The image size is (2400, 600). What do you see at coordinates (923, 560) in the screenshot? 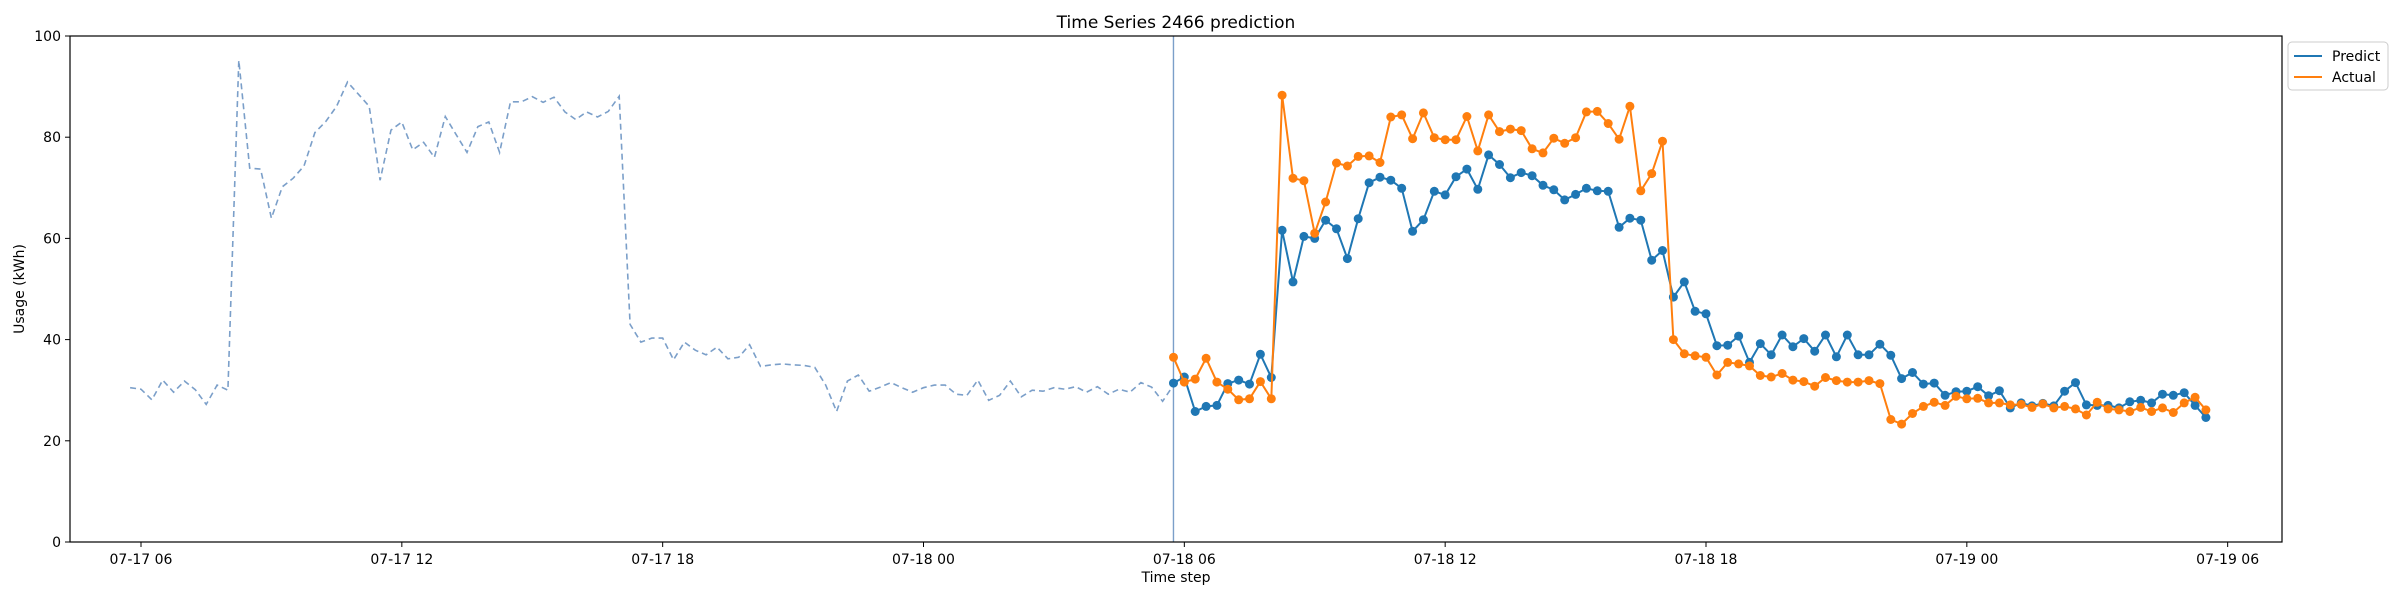
I see `x-tick-label: 07-18 00` at bounding box center [923, 560].